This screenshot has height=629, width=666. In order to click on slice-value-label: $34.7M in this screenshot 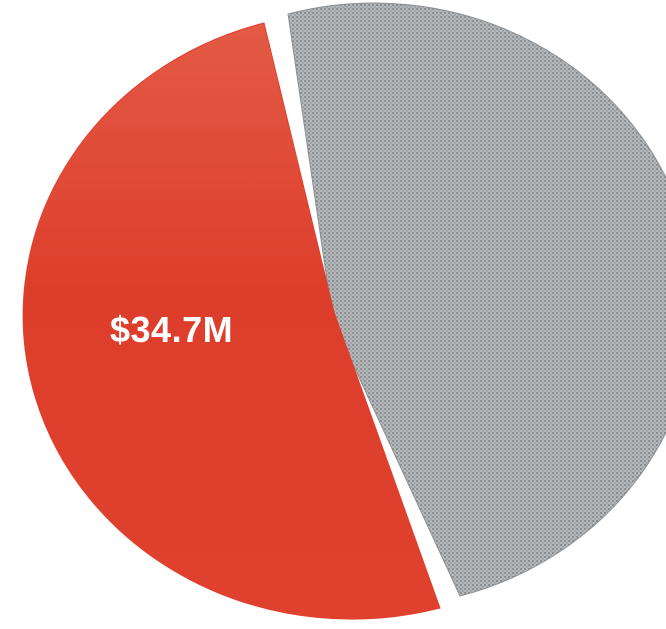, I will do `click(171, 329)`.